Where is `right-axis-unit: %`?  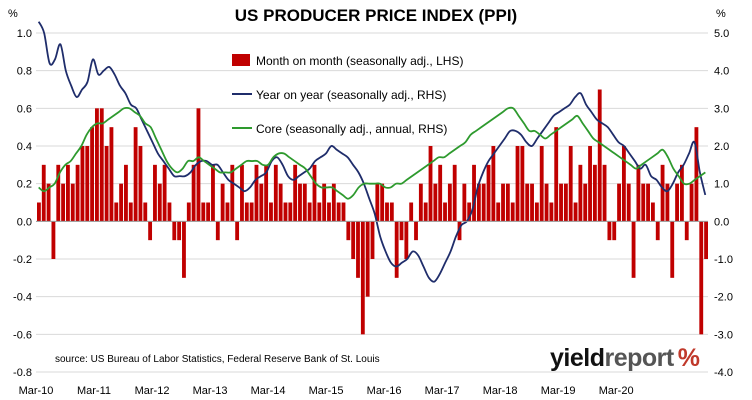
right-axis-unit: % is located at coordinates (721, 14).